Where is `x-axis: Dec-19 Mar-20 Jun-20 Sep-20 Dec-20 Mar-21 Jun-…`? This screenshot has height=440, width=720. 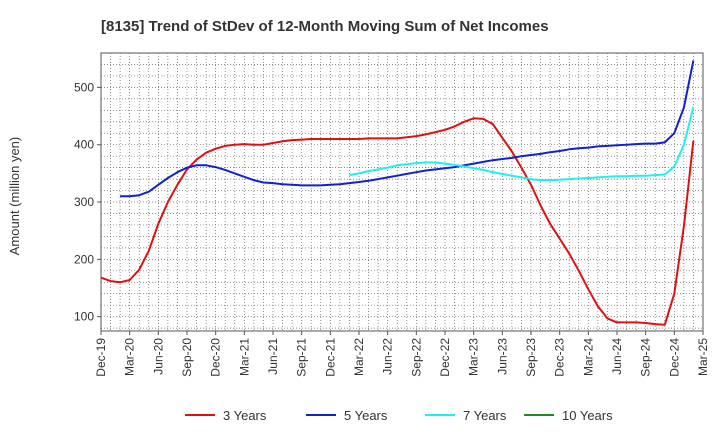 x-axis: Dec-19 Mar-20 Jun-20 Sep-20 Dec-20 Mar-21 Jun-… is located at coordinates (402, 354).